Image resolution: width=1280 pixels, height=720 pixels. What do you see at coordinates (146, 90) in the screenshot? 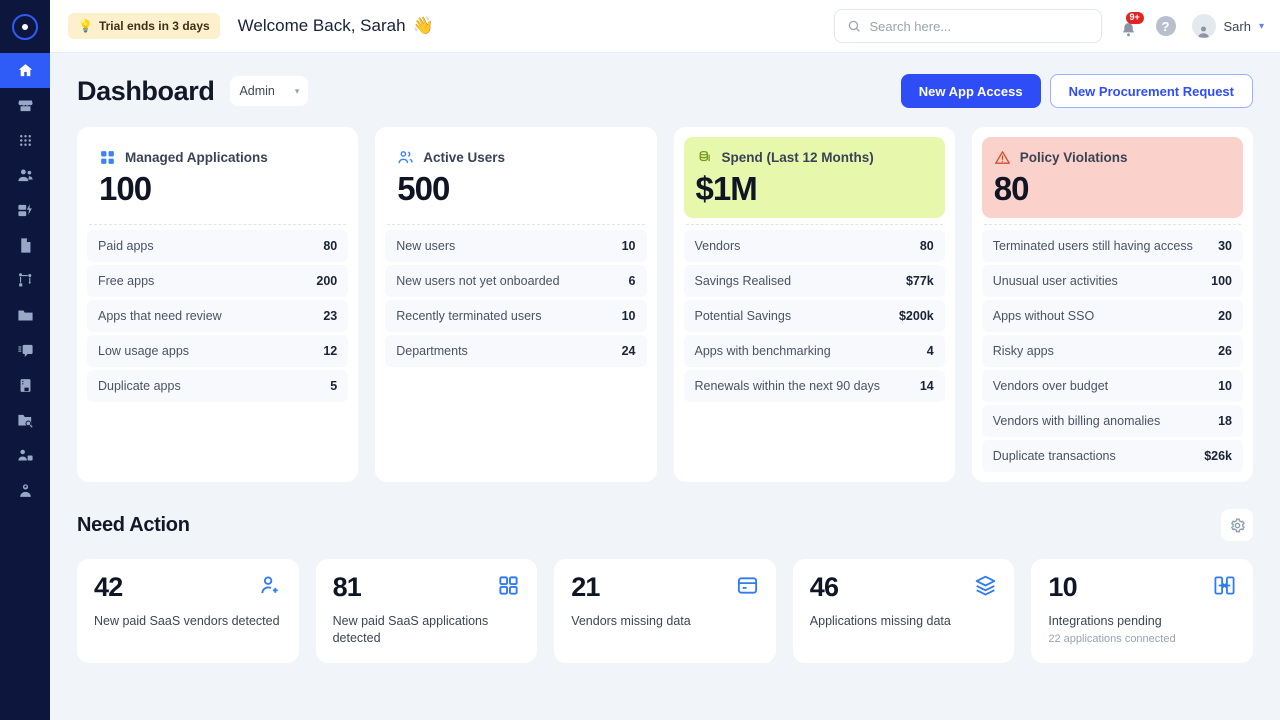
I see `page-title: Dashboard` at bounding box center [146, 90].